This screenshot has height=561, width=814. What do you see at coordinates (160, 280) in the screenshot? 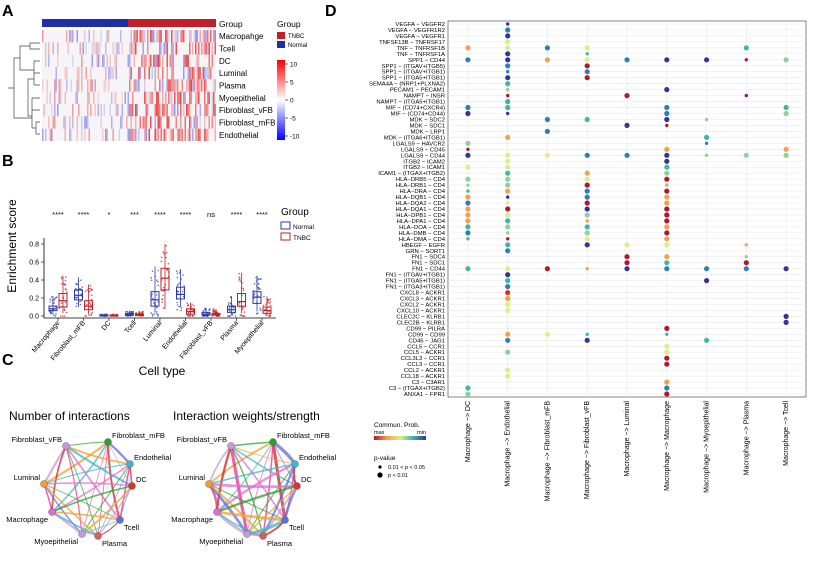
I see `panel-b-boxes` at bounding box center [160, 280].